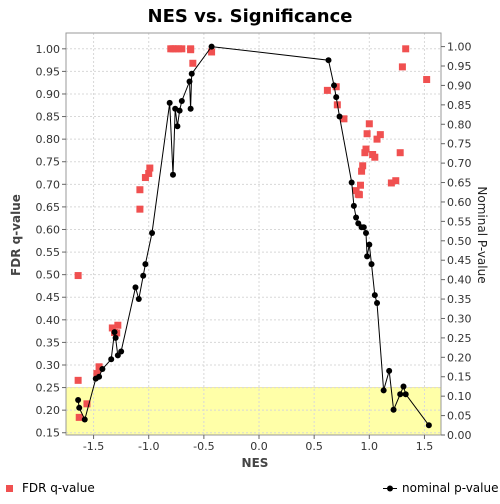 This screenshot has width=500, height=504. I want to click on y-right-tick-label: 0.60, so click(459, 202).